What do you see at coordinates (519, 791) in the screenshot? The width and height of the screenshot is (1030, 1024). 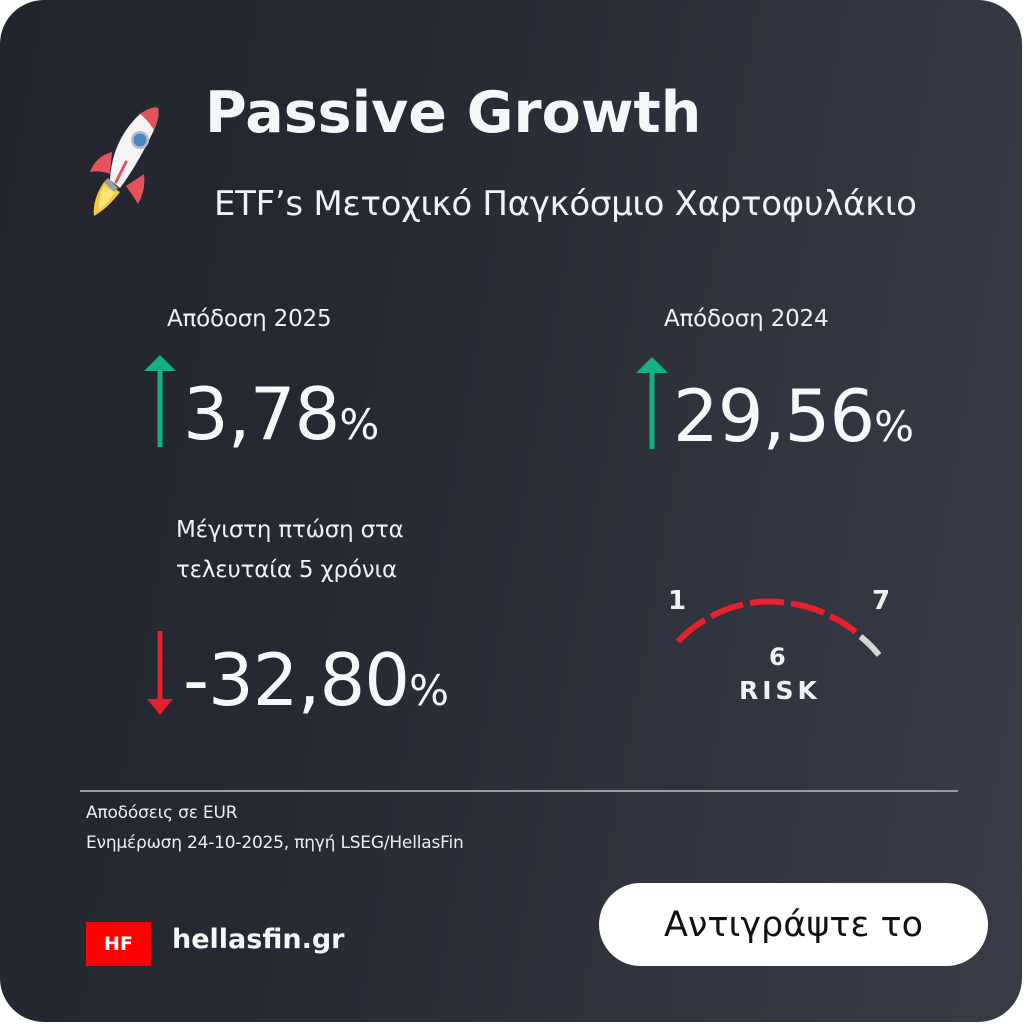 I see `footer-divider` at bounding box center [519, 791].